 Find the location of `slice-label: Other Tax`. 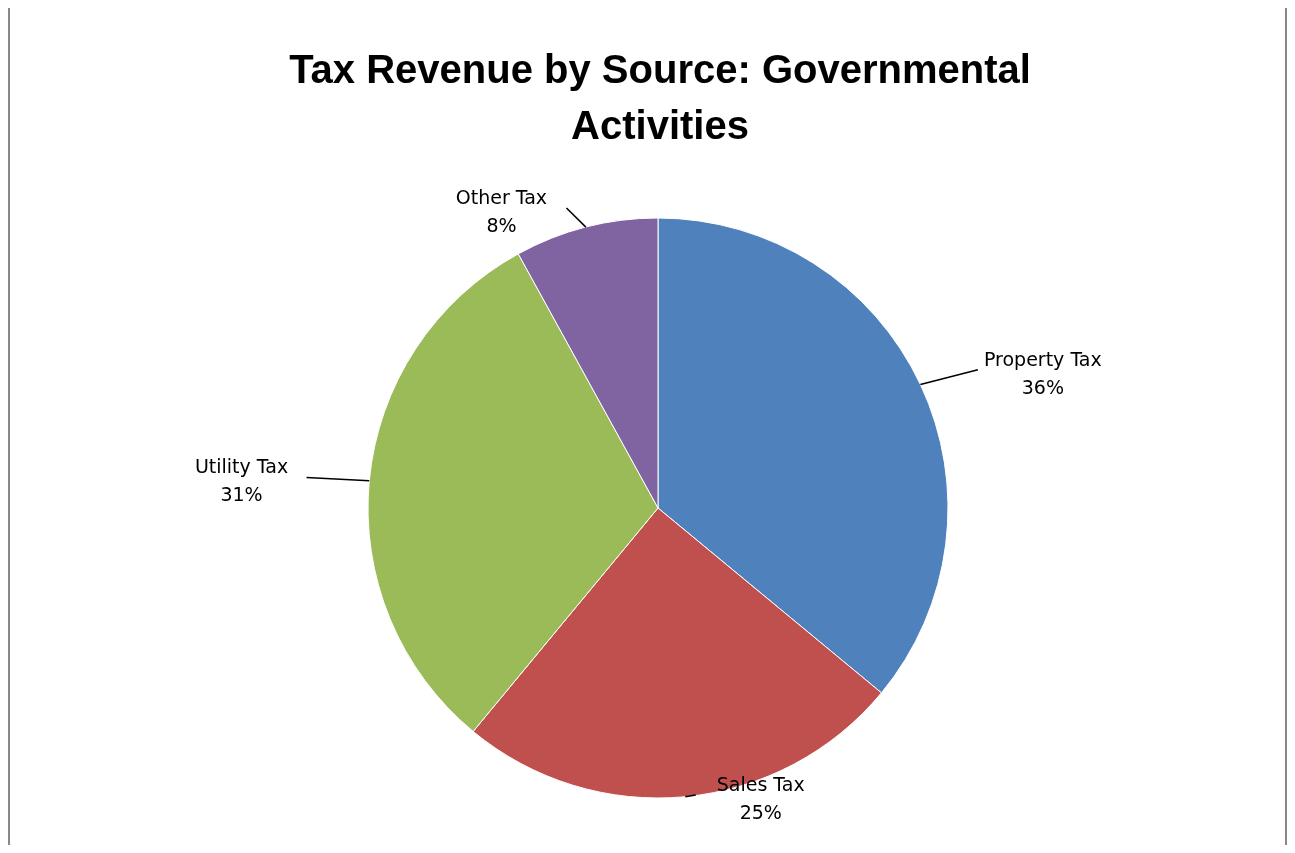

slice-label: Other Tax is located at coordinates (501, 197).